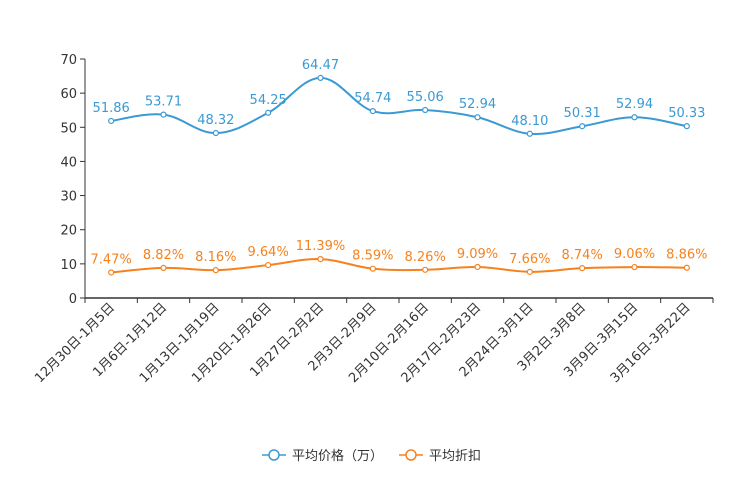 The width and height of the screenshot is (744, 496). Describe the element at coordinates (529, 259) in the screenshot. I see `data-label: 7.66%` at that location.